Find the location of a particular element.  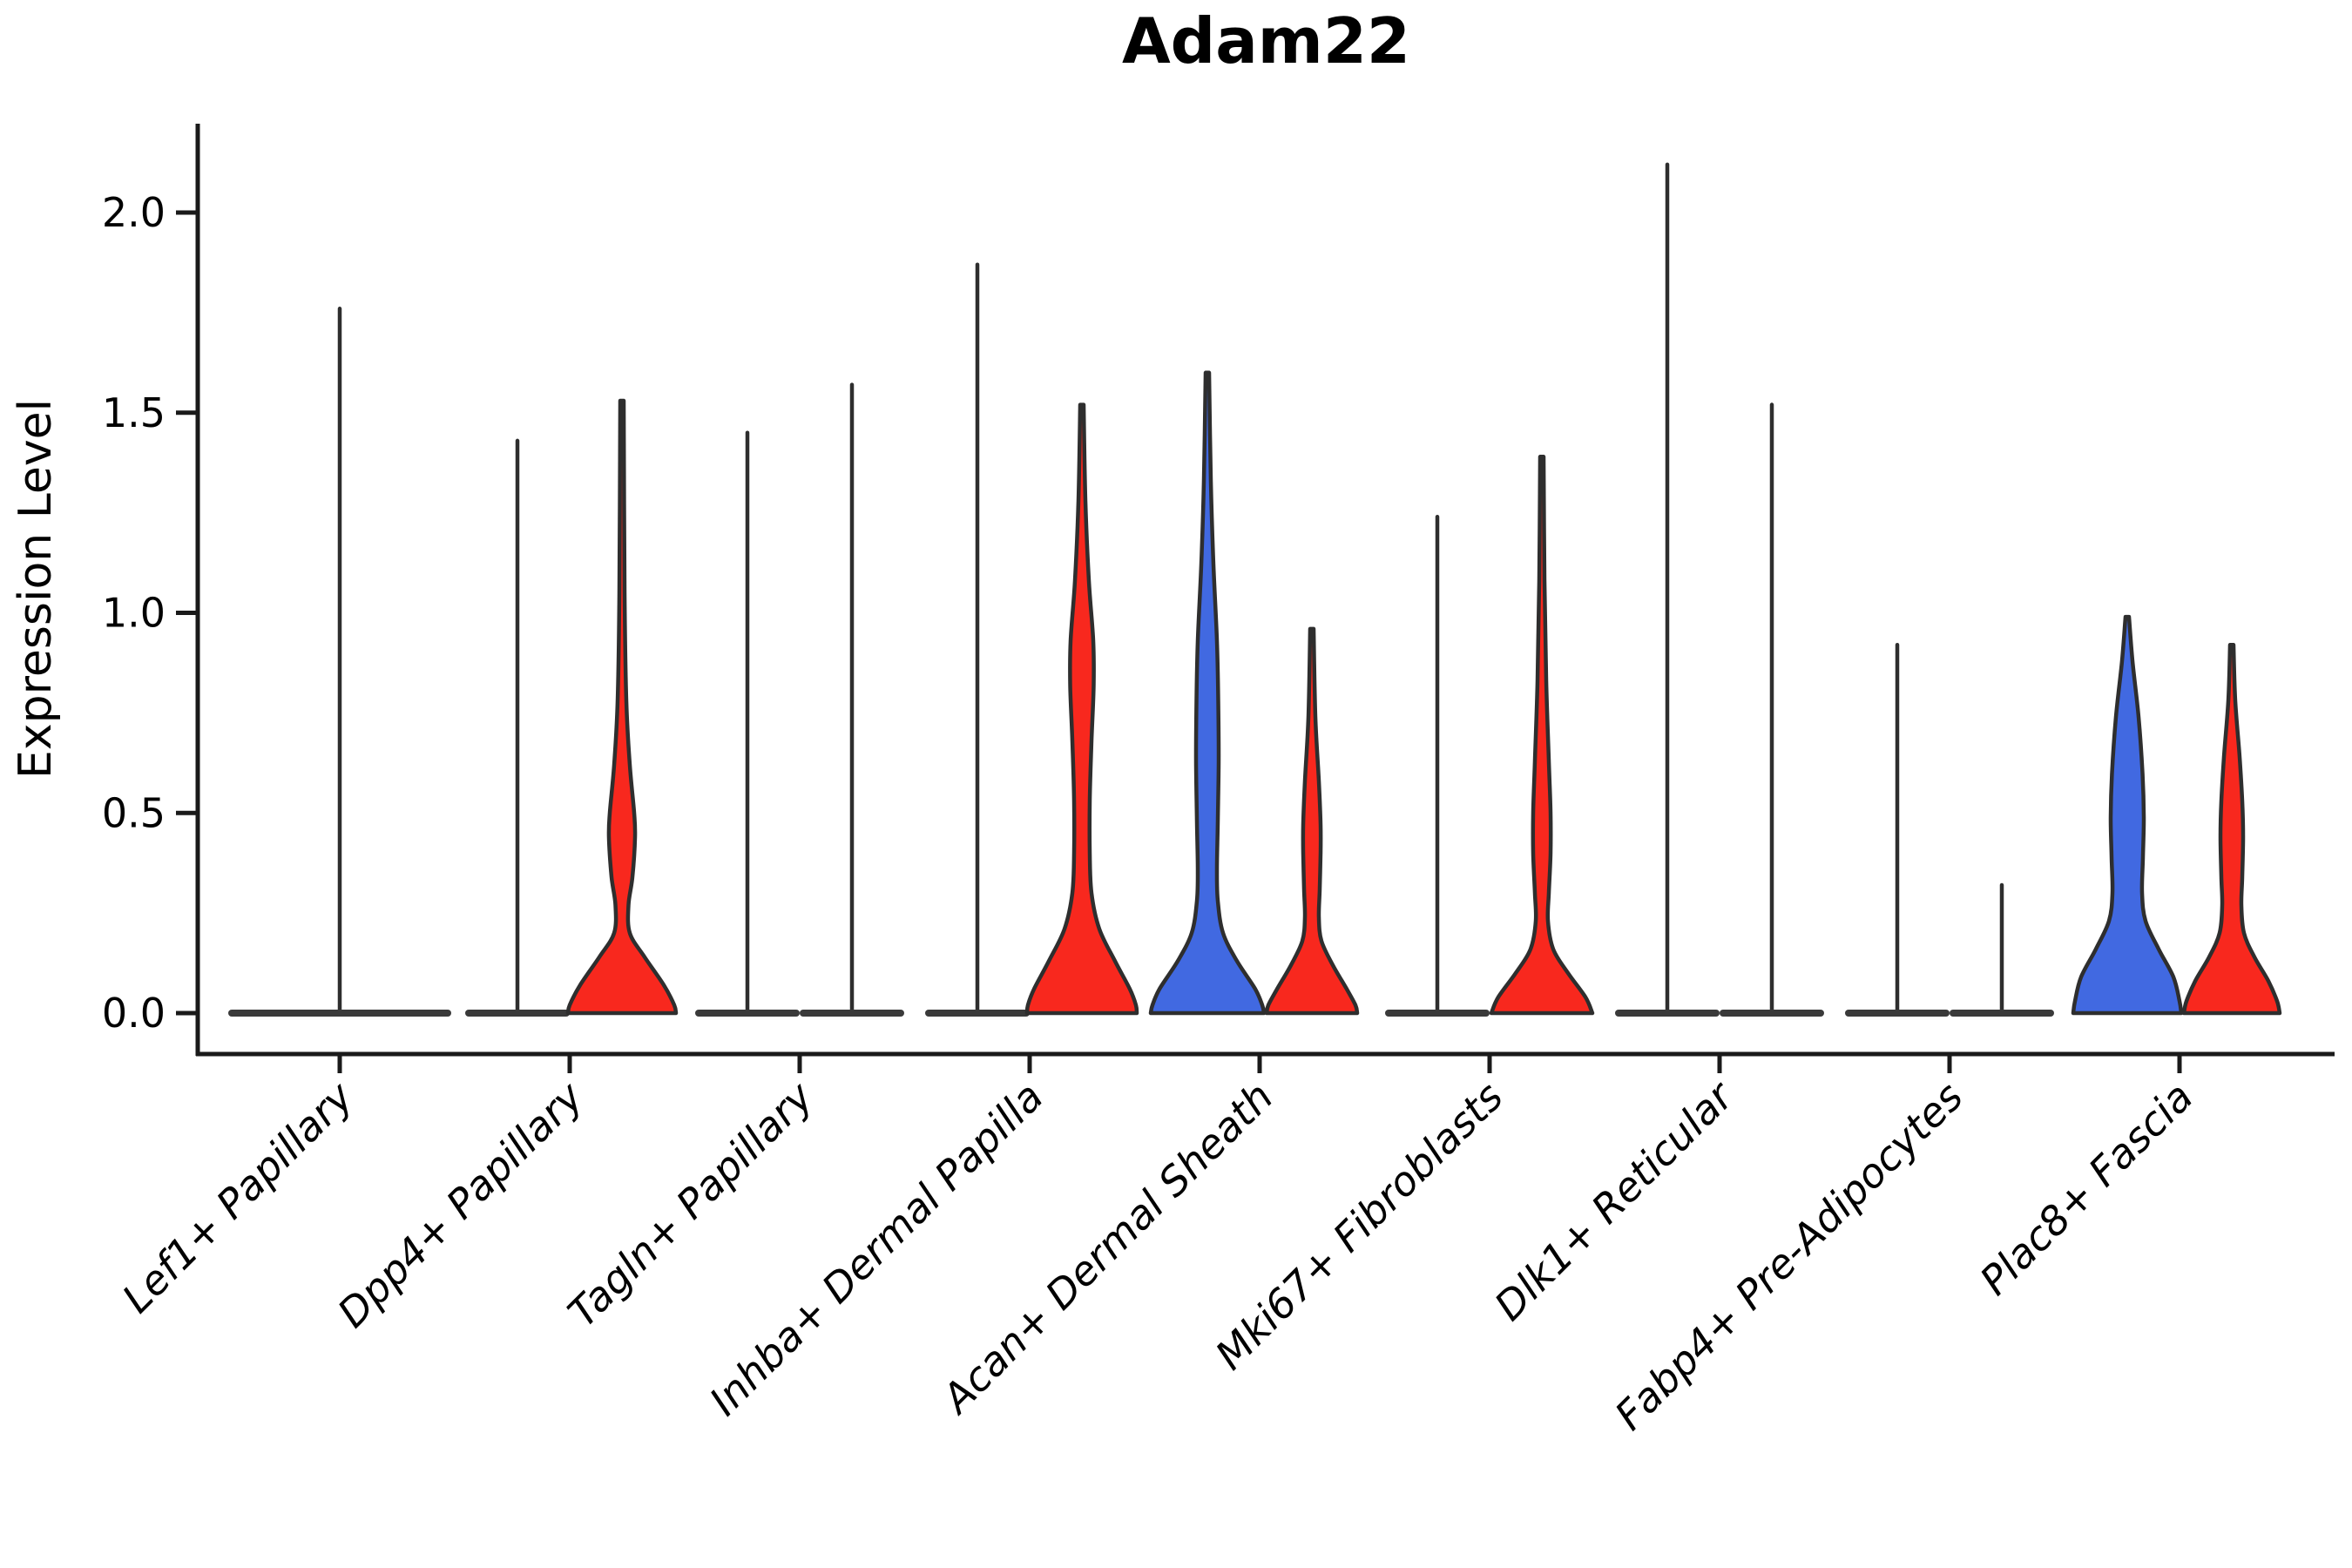

y-tick-label: 0.5 is located at coordinates (134, 812).